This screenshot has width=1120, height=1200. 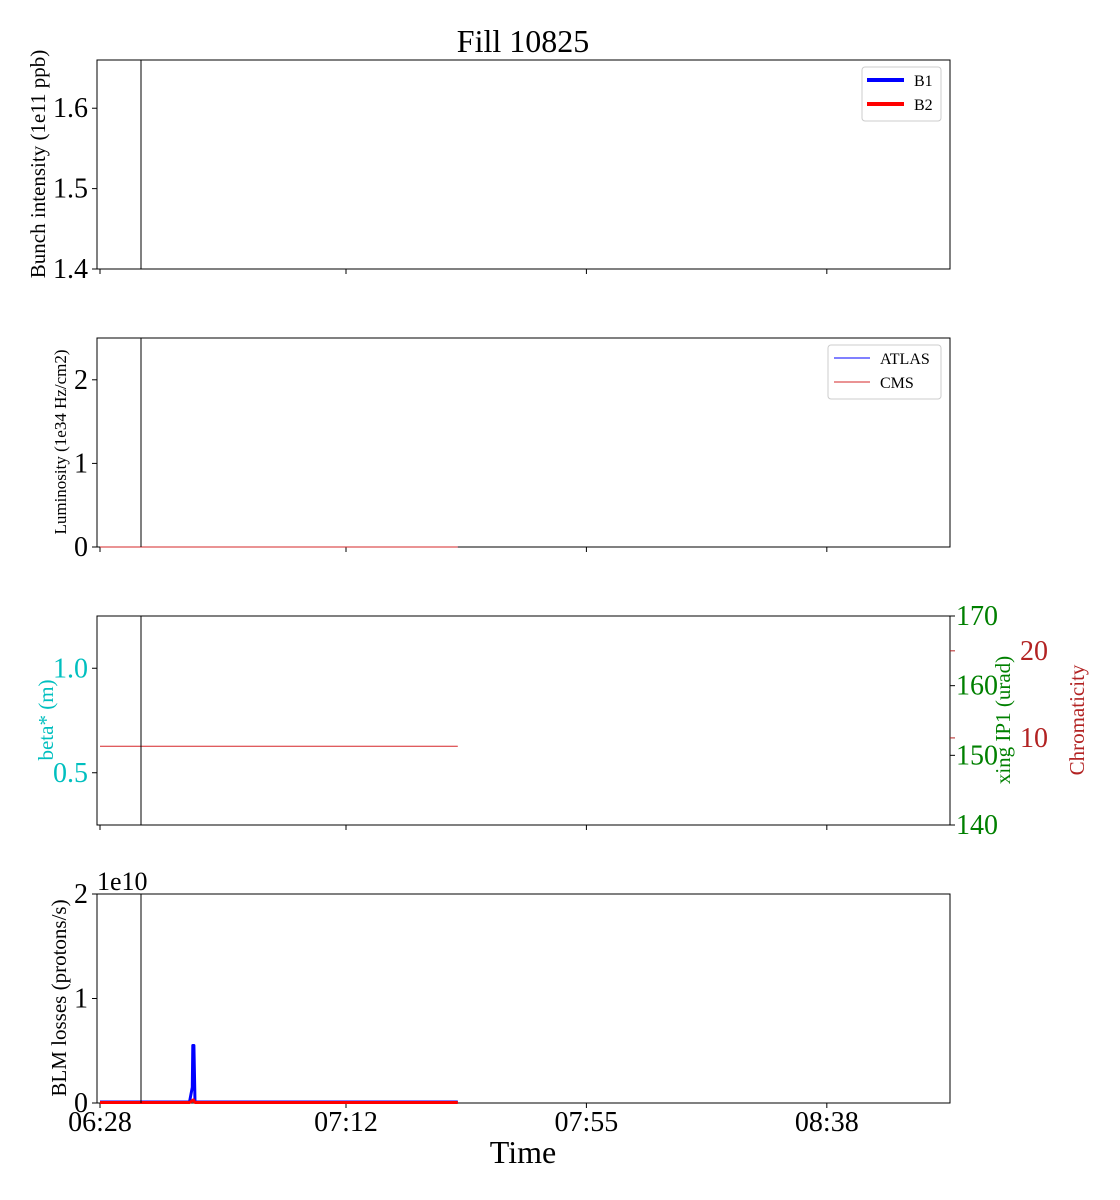 I want to click on blm-plot-area, so click(x=523, y=998).